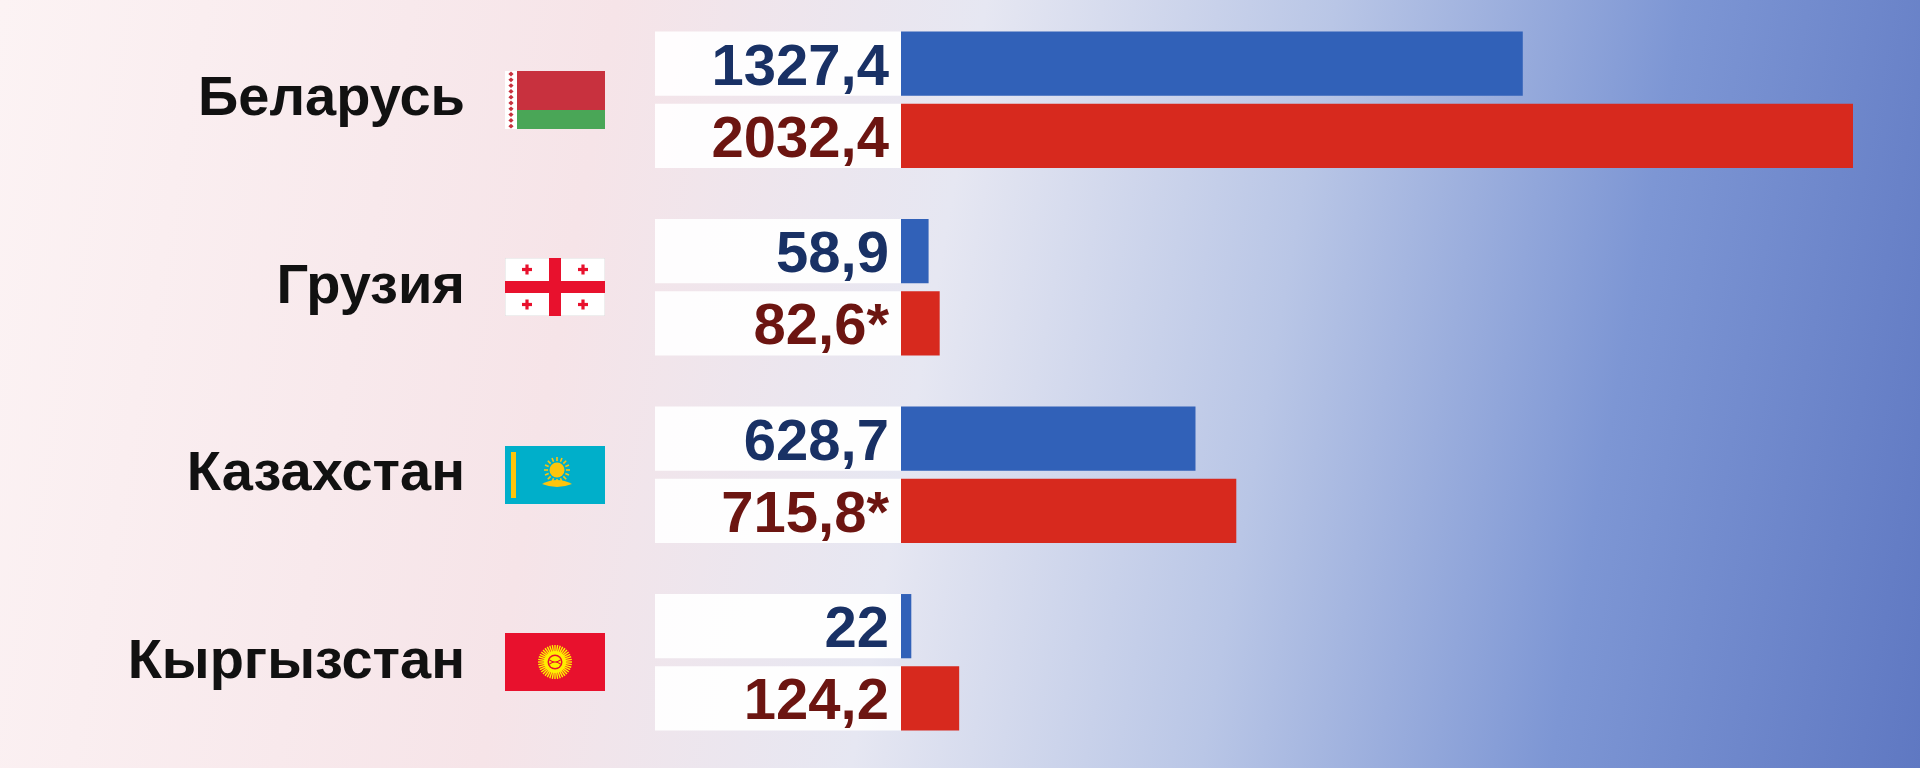 The width and height of the screenshot is (1920, 768). I want to click on data-label: 2032,4, so click(800, 136).